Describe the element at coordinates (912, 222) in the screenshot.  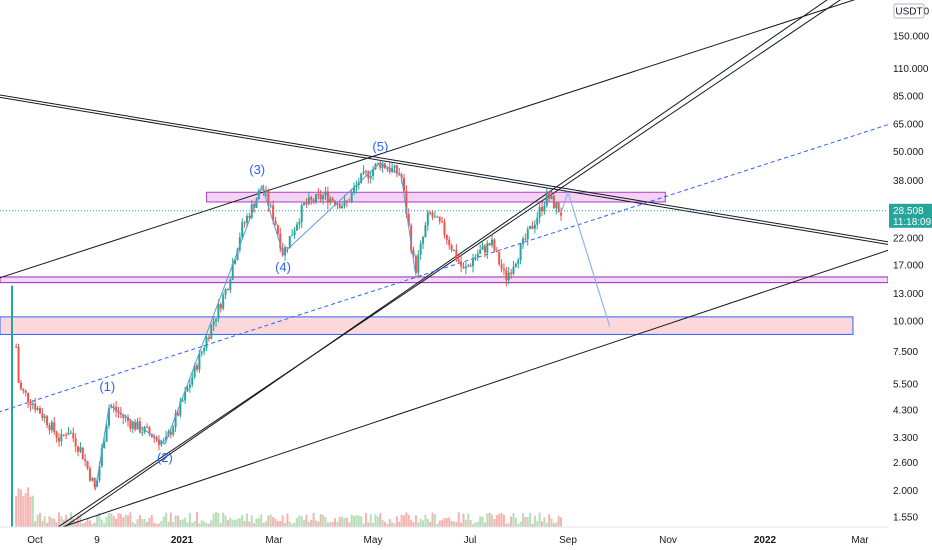
I see `countdown-label: 11:18:09` at that location.